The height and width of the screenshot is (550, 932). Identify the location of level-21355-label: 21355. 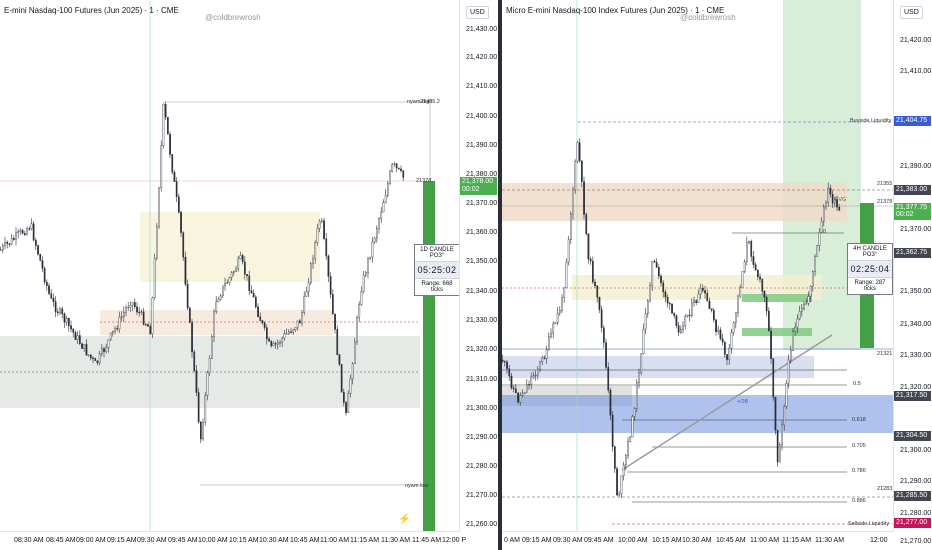
(885, 184).